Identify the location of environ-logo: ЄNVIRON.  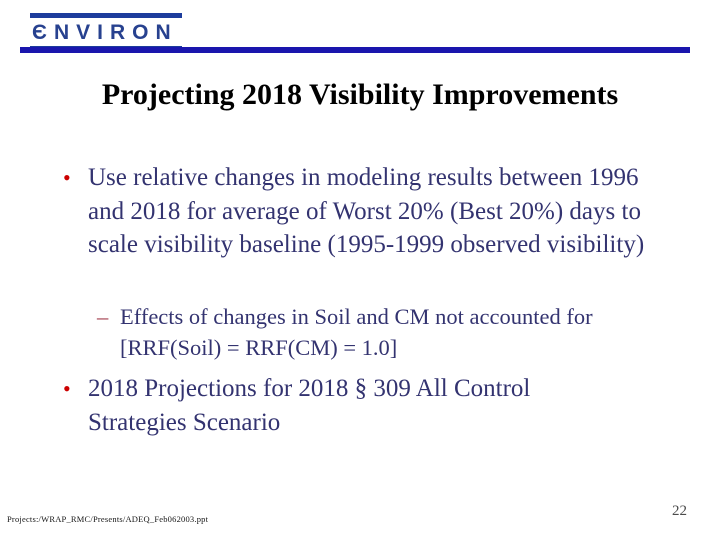
(106, 30).